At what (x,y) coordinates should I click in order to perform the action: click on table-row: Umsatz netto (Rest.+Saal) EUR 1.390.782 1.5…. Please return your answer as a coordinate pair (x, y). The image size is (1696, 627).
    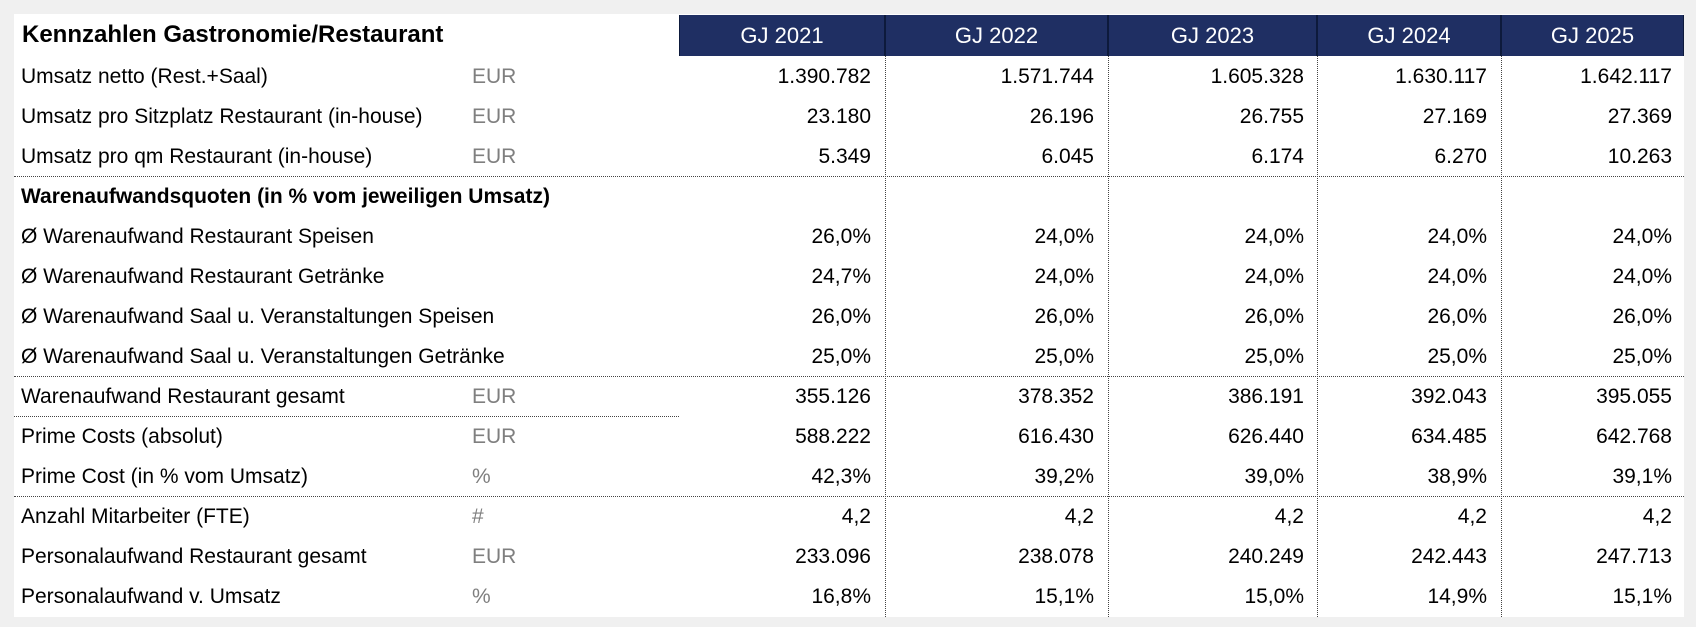
    Looking at the image, I should click on (848, 77).